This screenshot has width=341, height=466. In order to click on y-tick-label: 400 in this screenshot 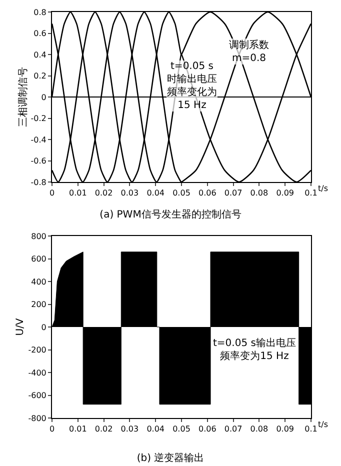, I will do `click(38, 281)`.